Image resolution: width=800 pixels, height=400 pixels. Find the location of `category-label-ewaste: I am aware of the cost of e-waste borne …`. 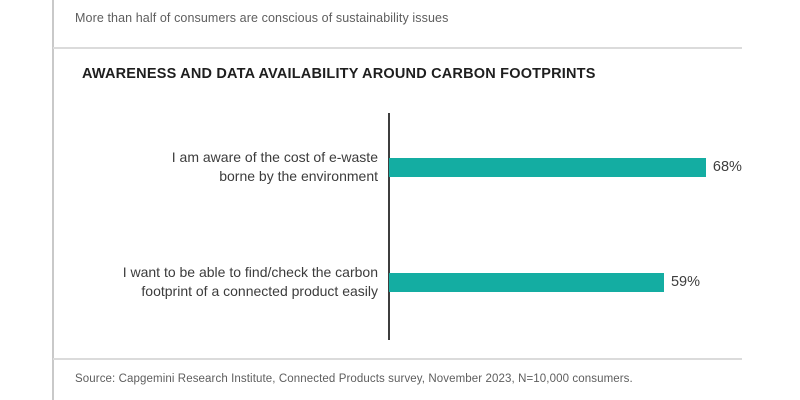

category-label-ewaste: I am aware of the cost of e-waste borne … is located at coordinates (189, 167).